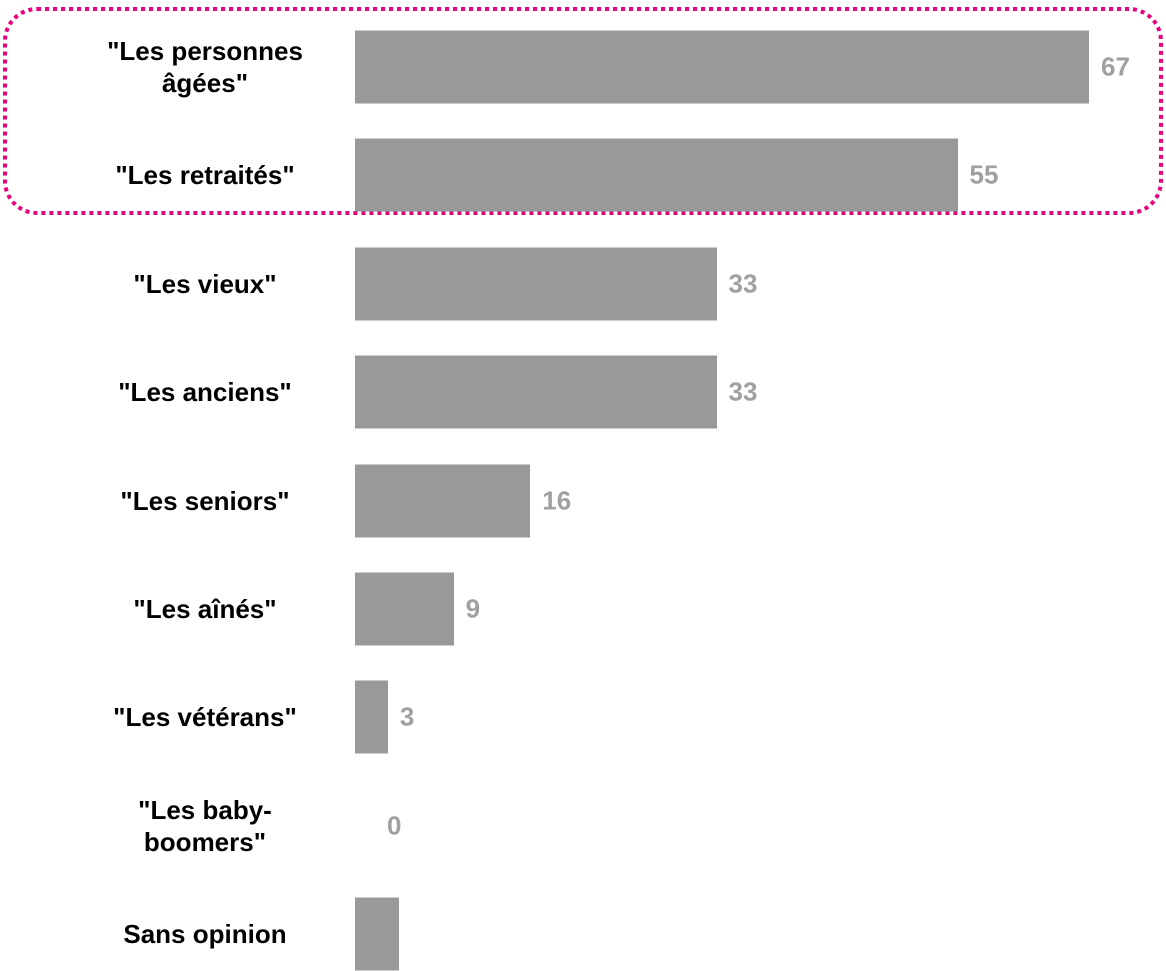 The image size is (1166, 971). What do you see at coordinates (473, 608) in the screenshot?
I see `value-label: 9` at bounding box center [473, 608].